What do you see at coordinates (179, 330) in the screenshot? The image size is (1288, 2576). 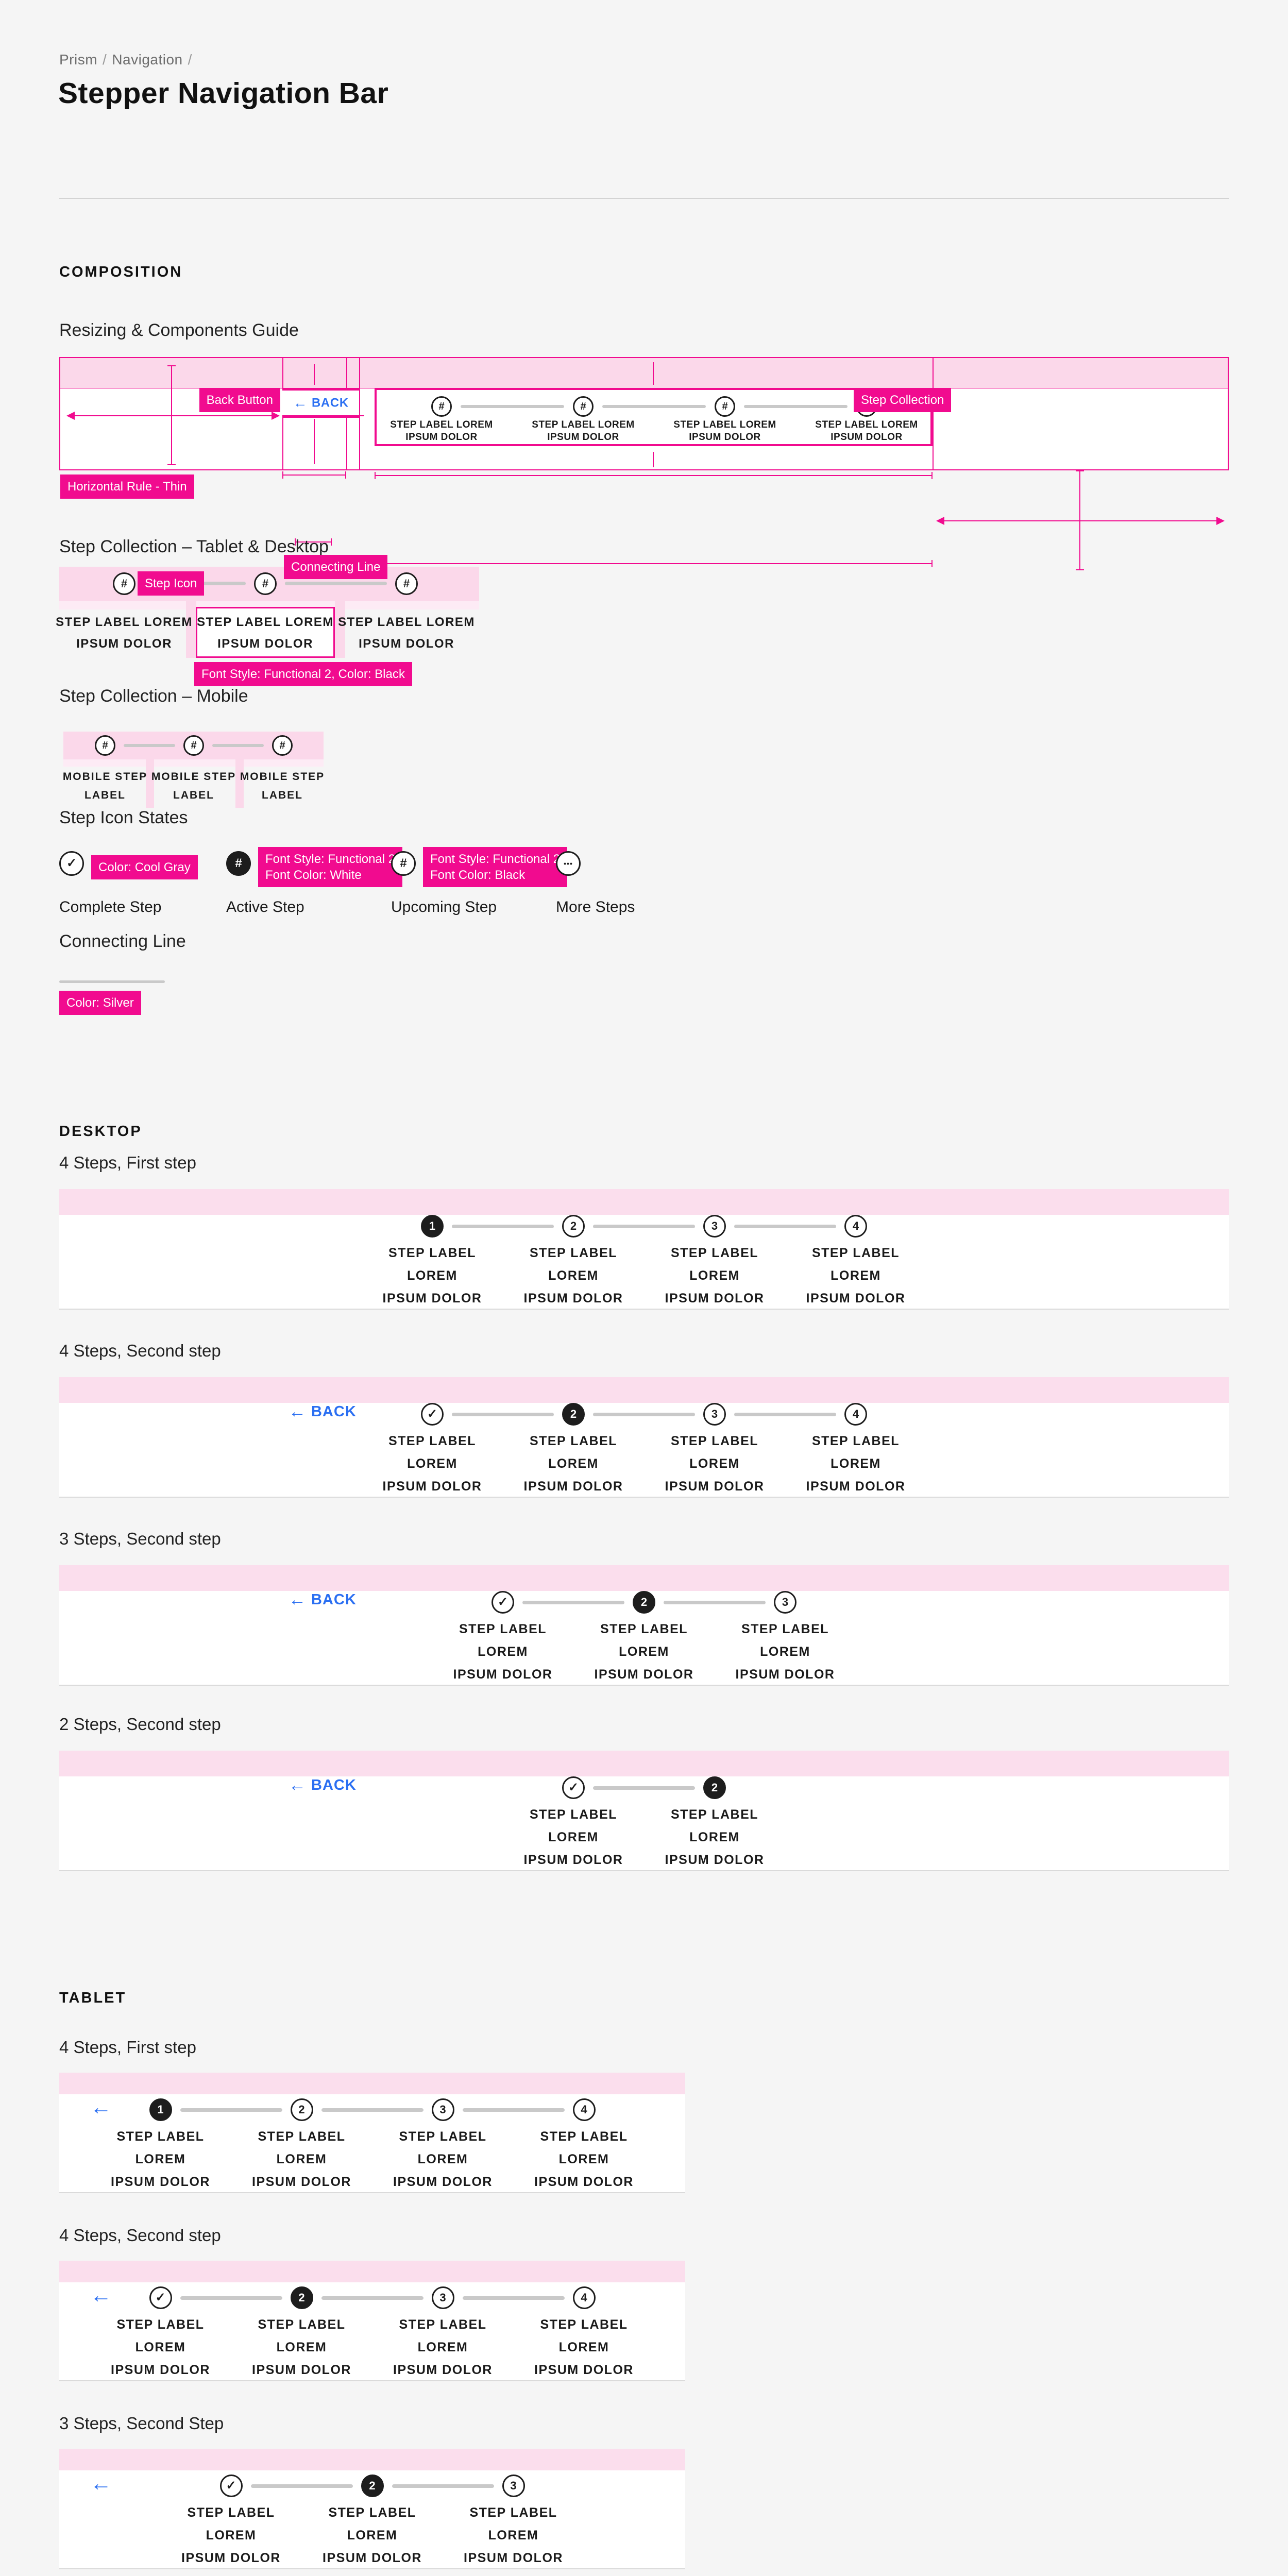 I see `subsection-title-resizing-guide: Resizing & Components Guide` at bounding box center [179, 330].